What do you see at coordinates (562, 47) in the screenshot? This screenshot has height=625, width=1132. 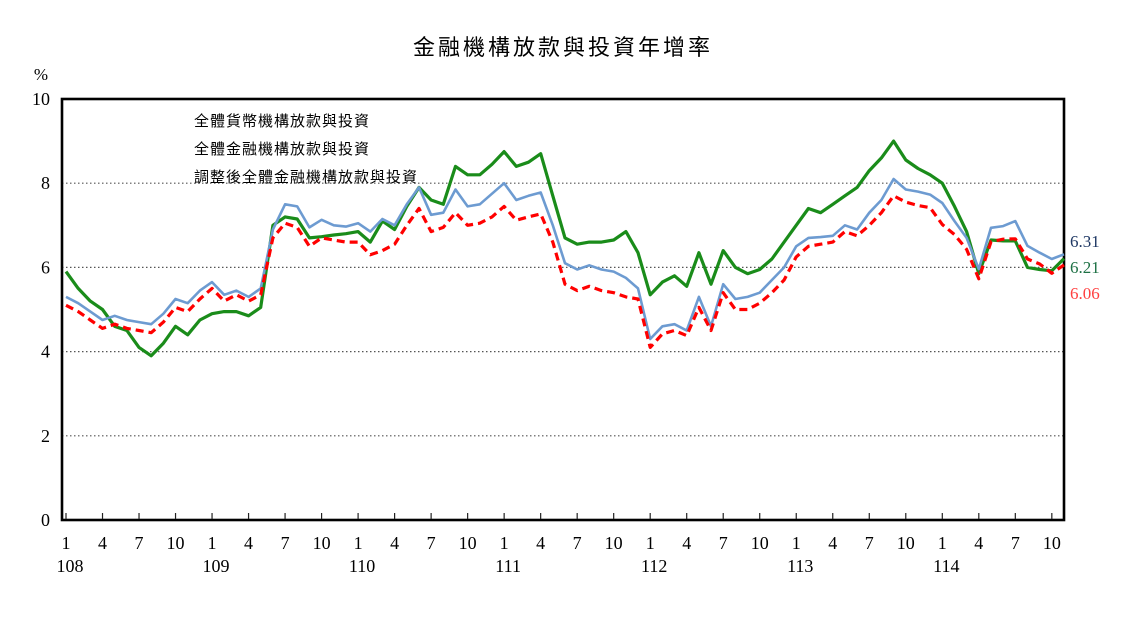 I see `chart-title: 金融機構放款與投資年增率` at bounding box center [562, 47].